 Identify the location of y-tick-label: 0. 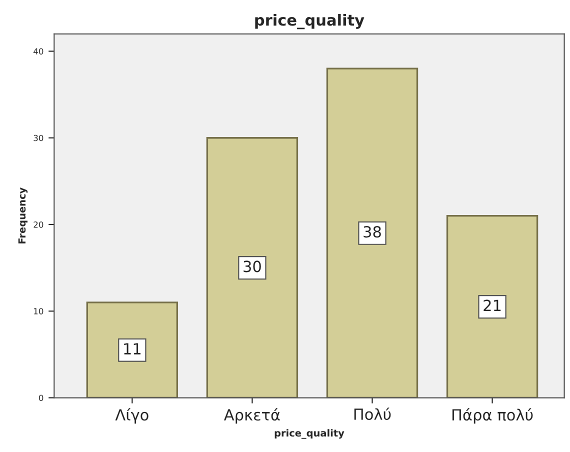
(41, 398).